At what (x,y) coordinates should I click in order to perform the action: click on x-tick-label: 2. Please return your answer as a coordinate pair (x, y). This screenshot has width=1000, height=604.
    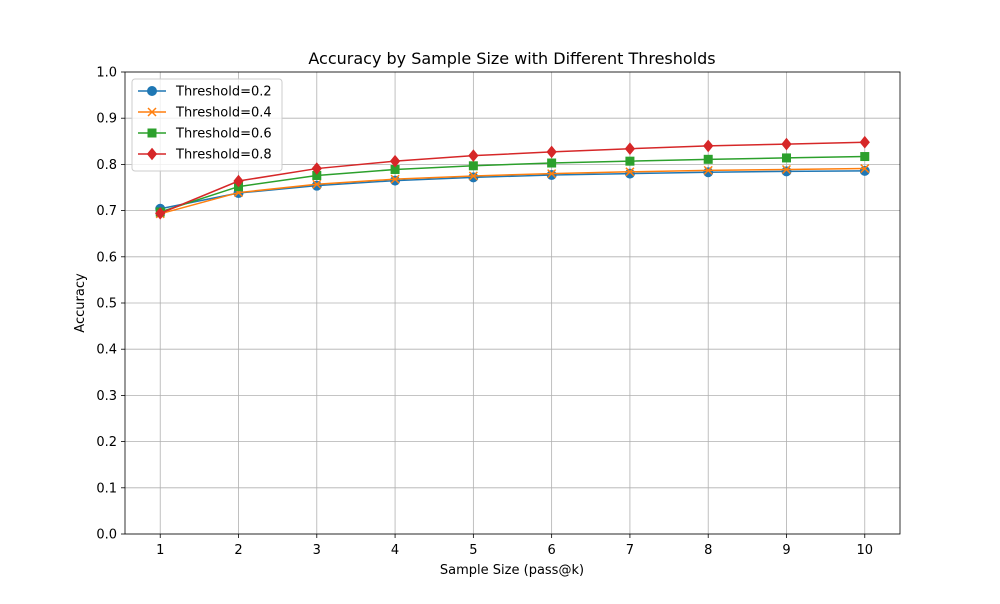
    Looking at the image, I should click on (238, 550).